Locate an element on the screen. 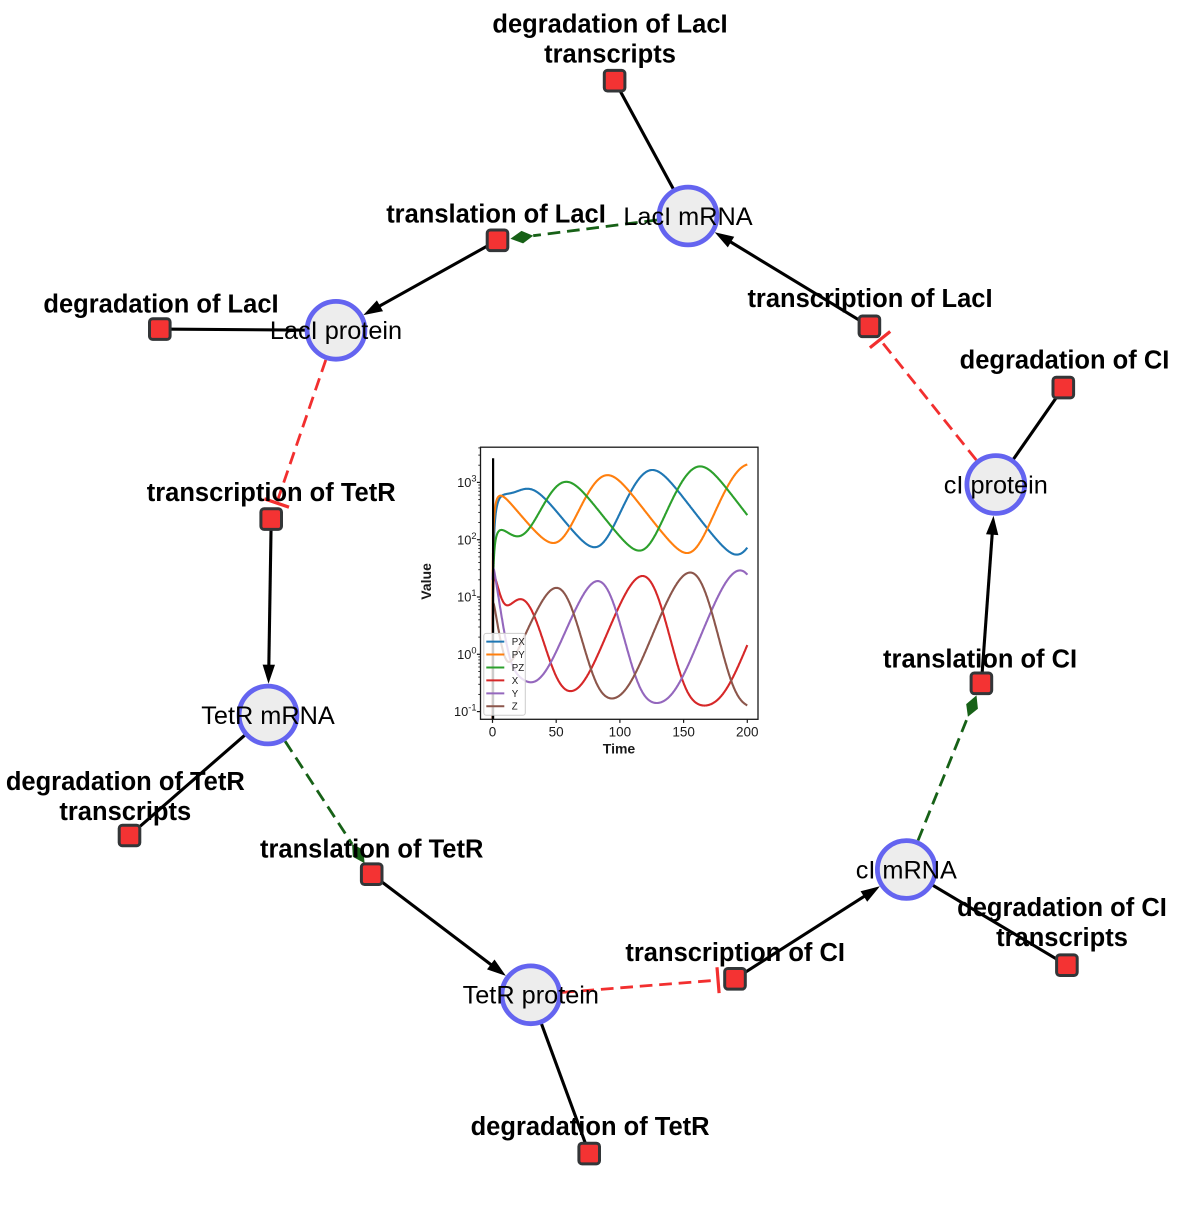 This screenshot has height=1205, width=1189. svg-text: PX is located at coordinates (518, 642).